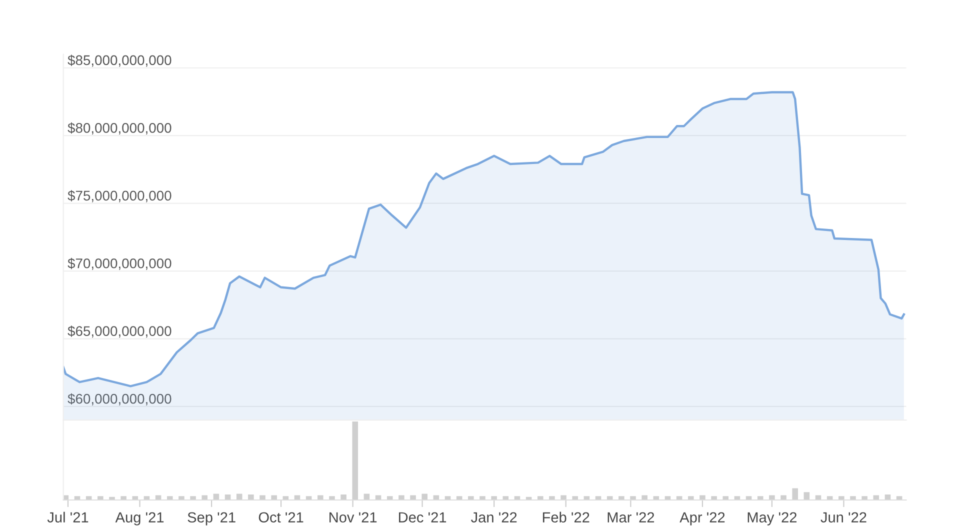 The image size is (960, 530). Describe the element at coordinates (120, 264) in the screenshot. I see `y-tick-label: $70,000,000,000` at that location.